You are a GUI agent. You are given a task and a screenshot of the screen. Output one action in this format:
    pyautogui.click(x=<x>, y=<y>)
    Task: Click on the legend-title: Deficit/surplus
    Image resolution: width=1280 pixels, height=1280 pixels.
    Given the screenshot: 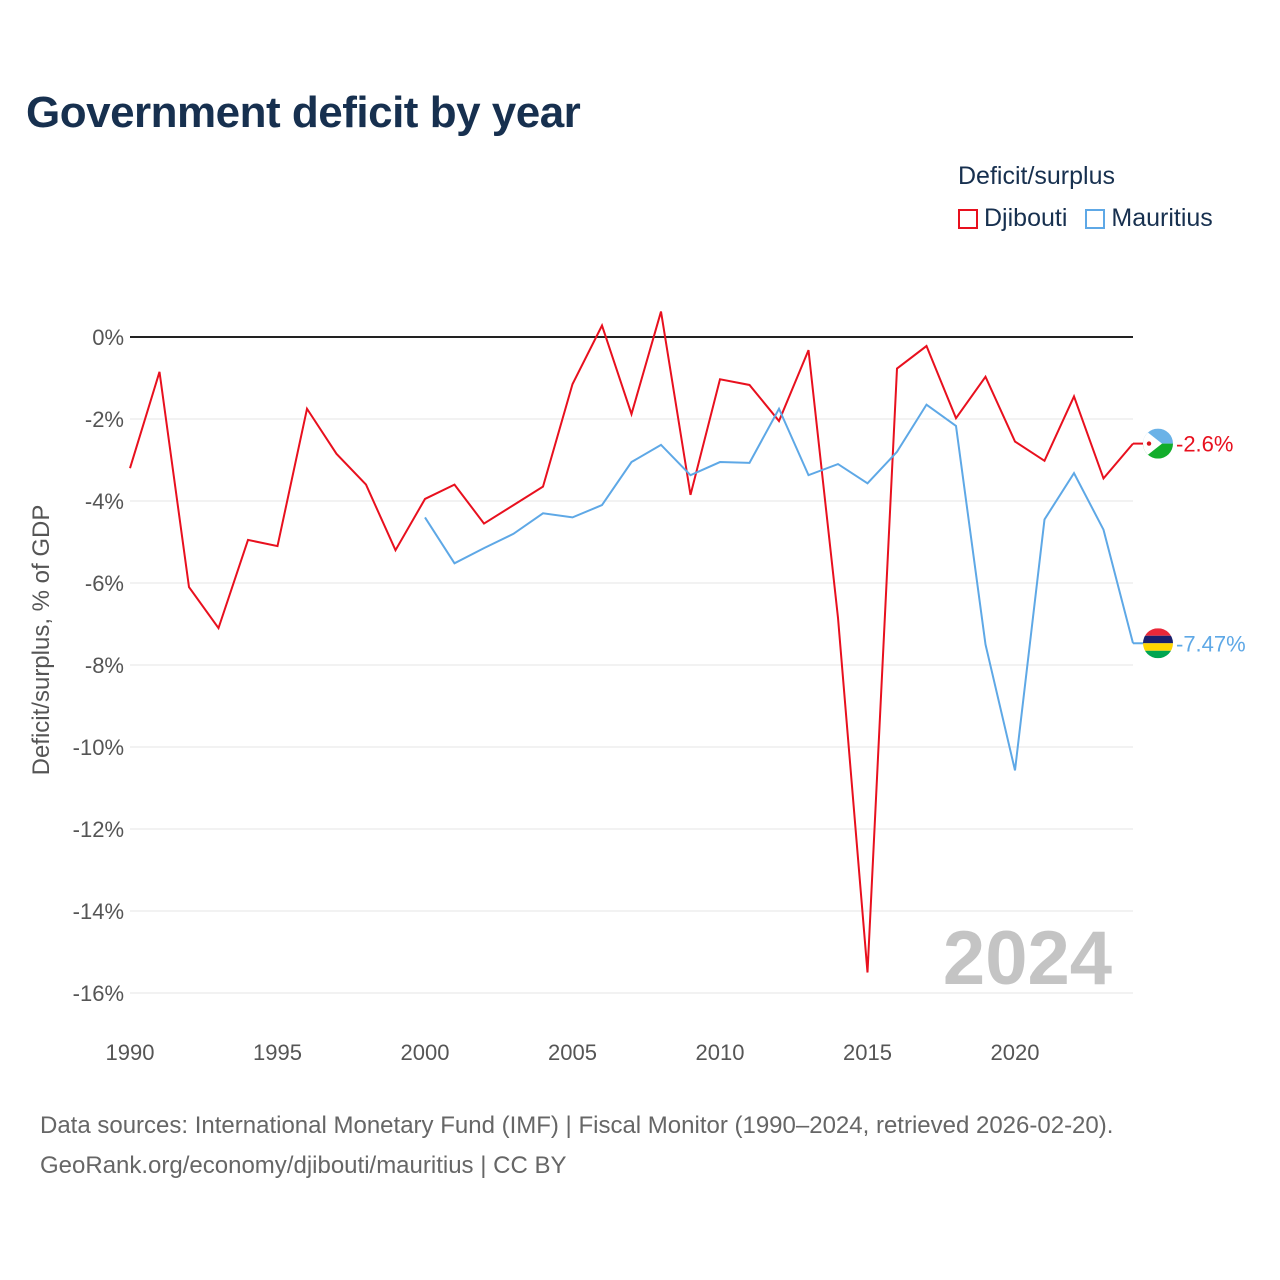 What is the action you would take?
    pyautogui.click(x=1036, y=176)
    